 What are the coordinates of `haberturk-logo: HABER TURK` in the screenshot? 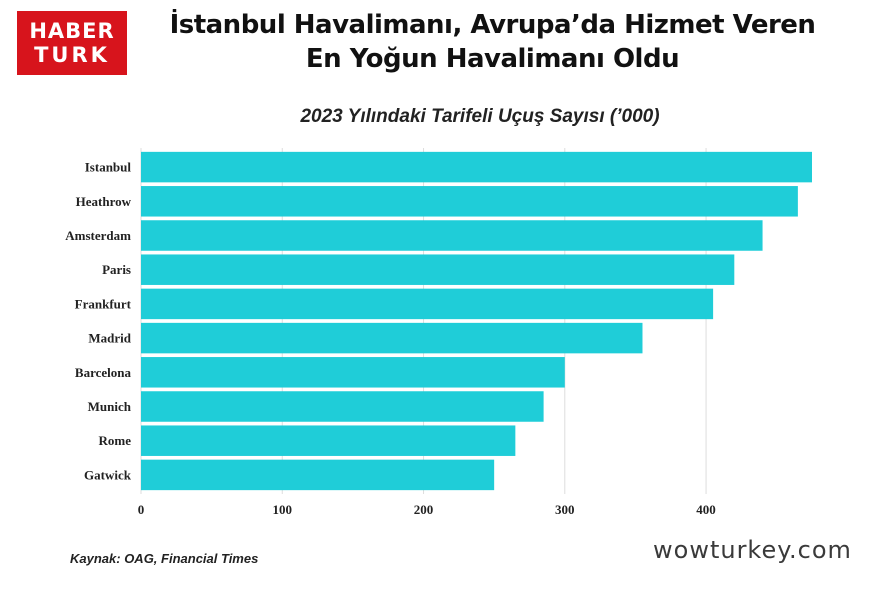 It's located at (72, 43).